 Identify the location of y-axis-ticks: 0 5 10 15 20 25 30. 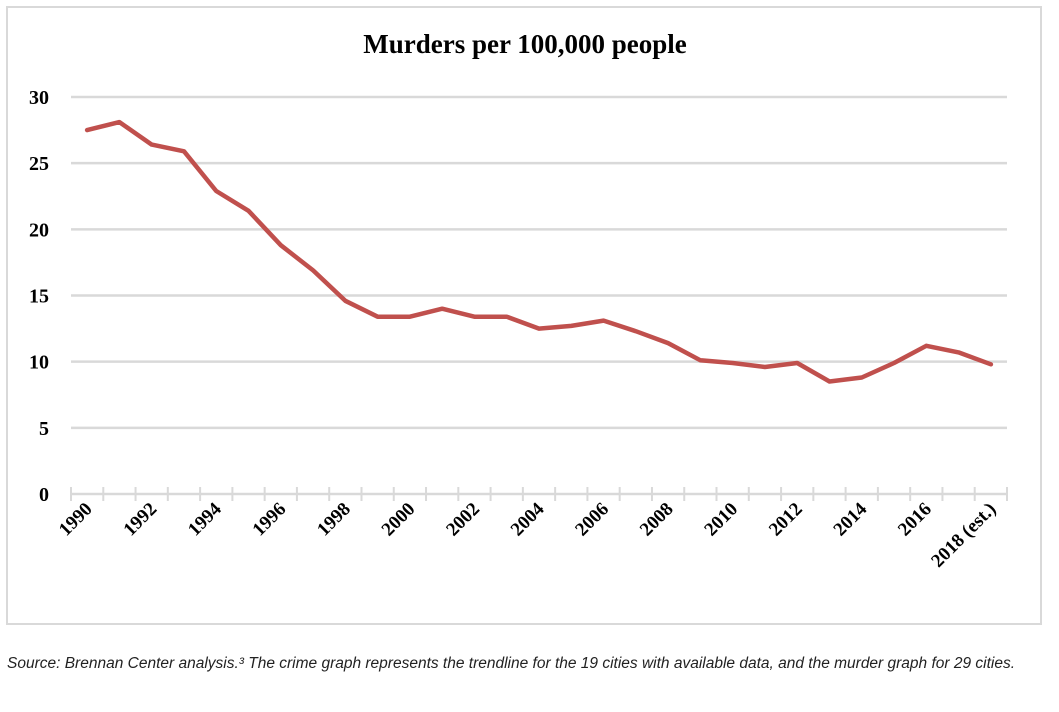
(39, 296).